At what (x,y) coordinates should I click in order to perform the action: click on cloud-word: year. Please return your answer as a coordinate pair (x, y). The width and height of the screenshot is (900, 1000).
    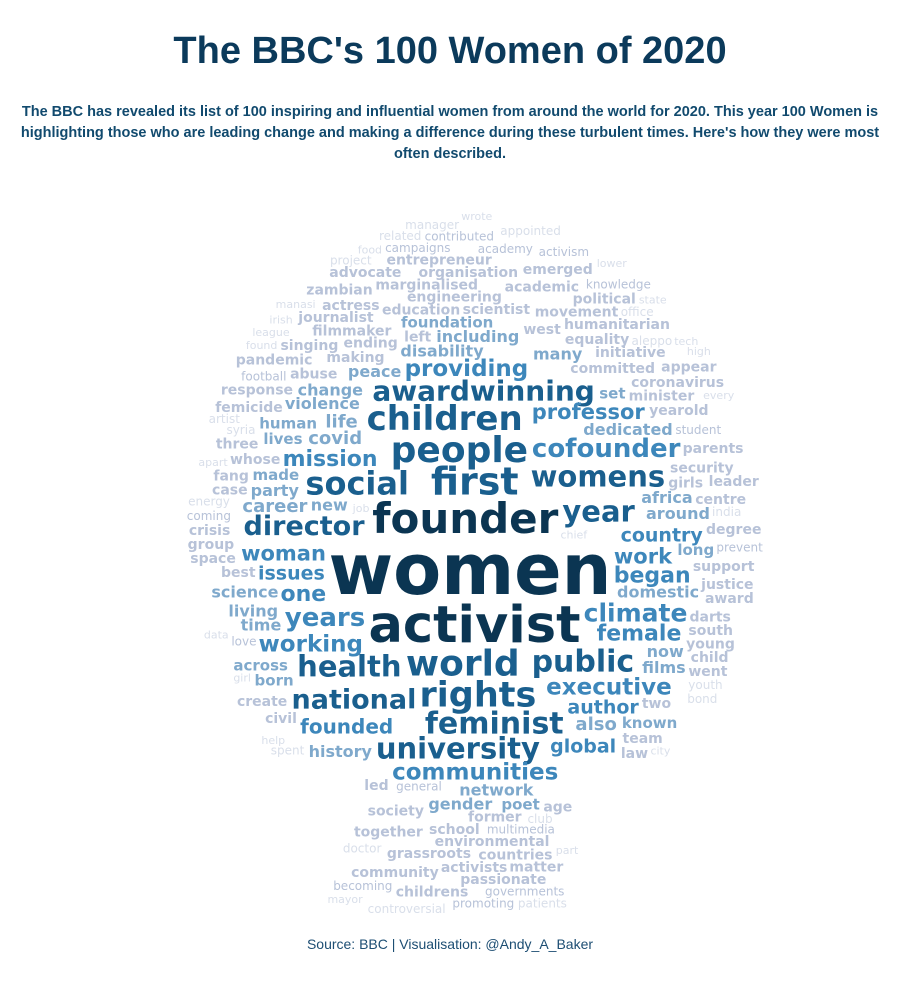
    Looking at the image, I should click on (598, 511).